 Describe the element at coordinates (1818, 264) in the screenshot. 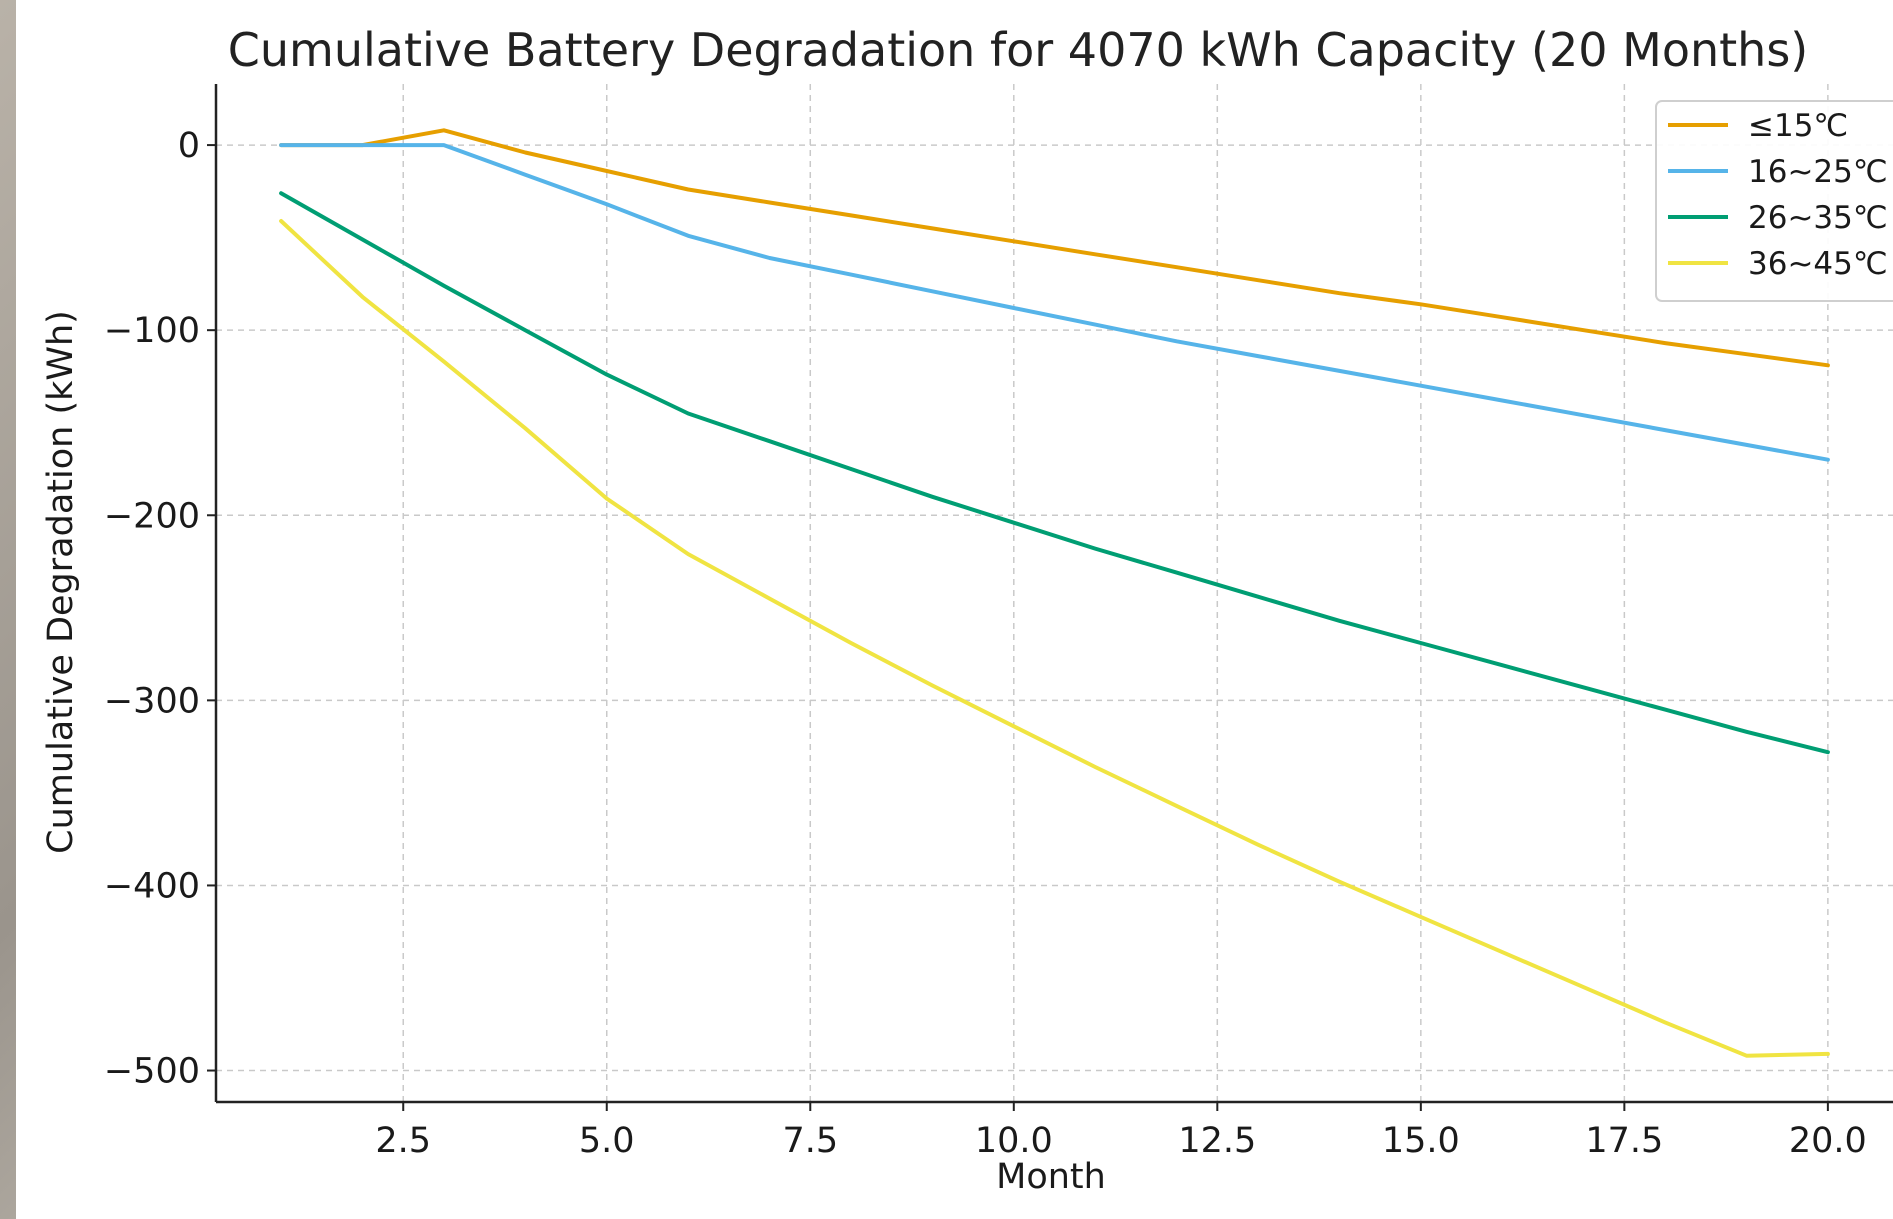

I see `legend-label: 36~45℃` at that location.